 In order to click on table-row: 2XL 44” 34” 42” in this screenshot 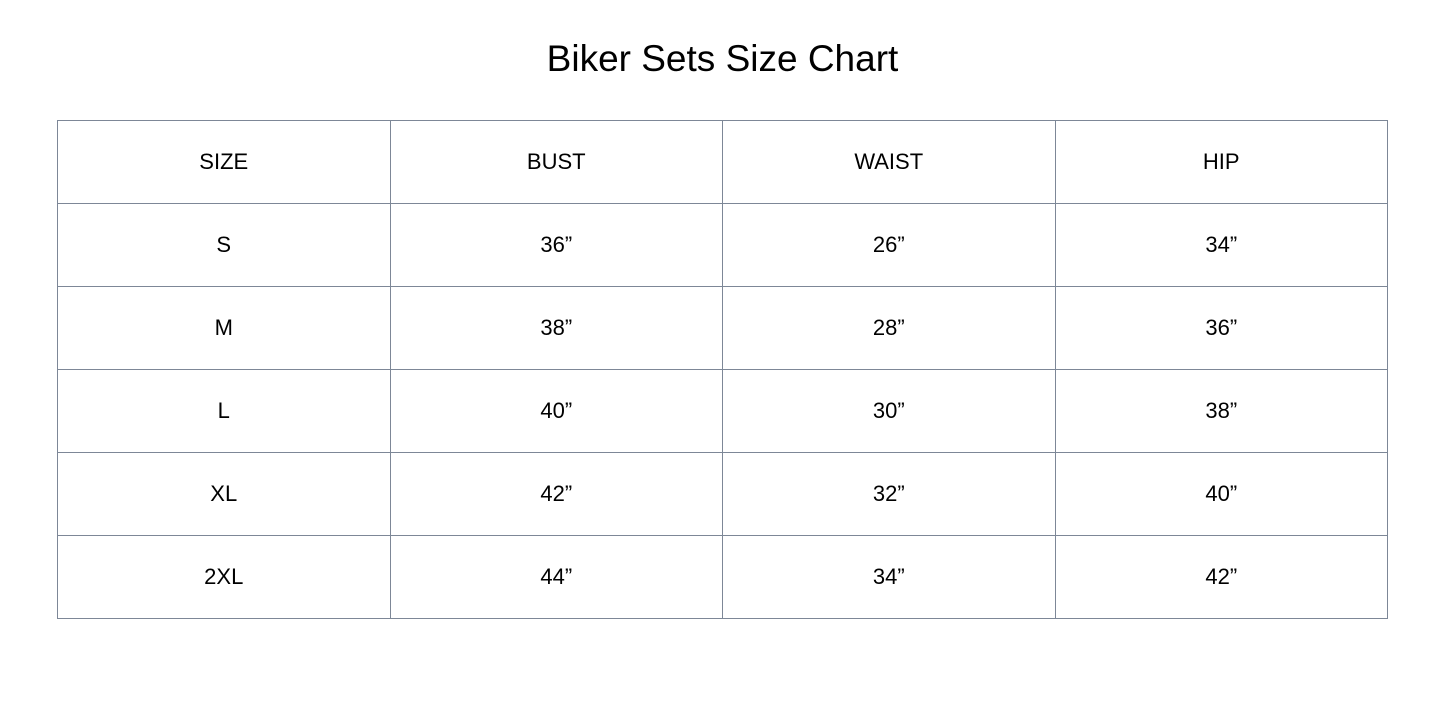, I will do `click(722, 577)`.